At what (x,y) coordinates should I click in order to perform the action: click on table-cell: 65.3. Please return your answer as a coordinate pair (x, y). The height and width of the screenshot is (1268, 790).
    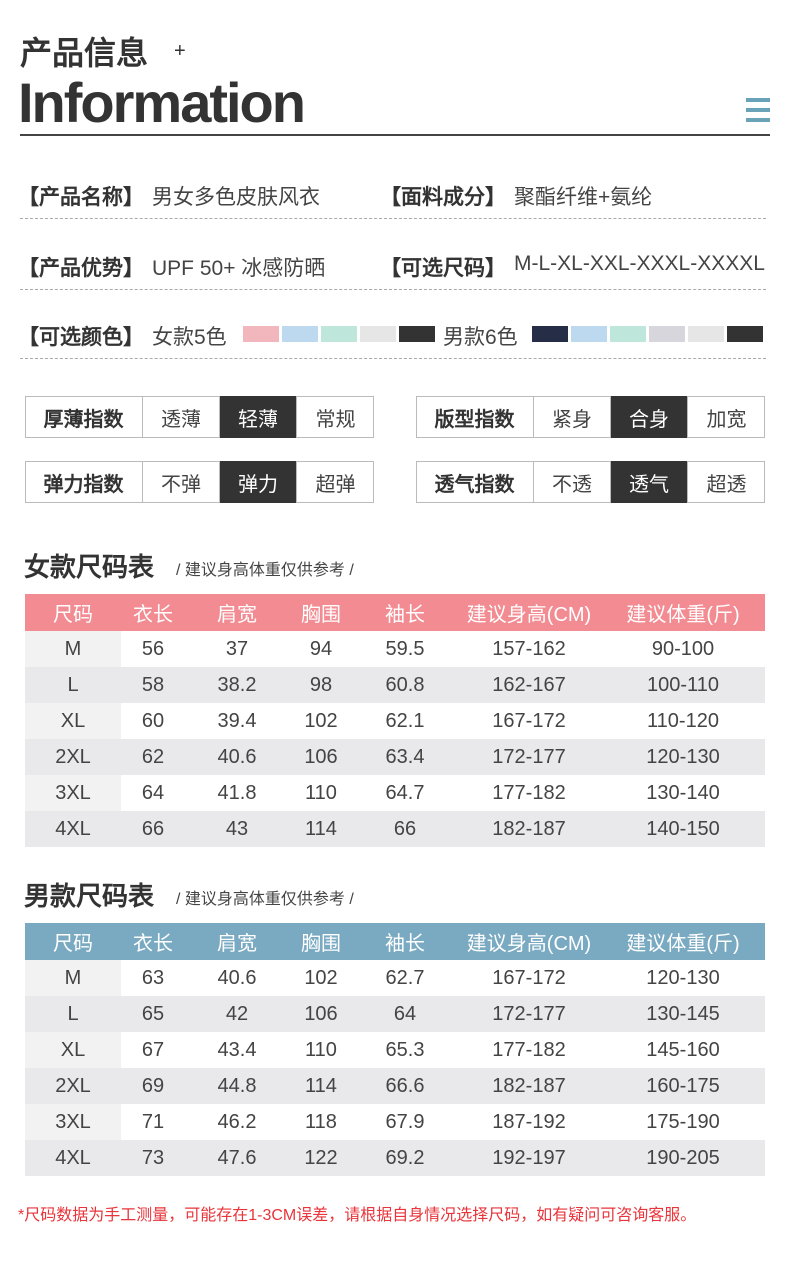
    Looking at the image, I should click on (405, 1049).